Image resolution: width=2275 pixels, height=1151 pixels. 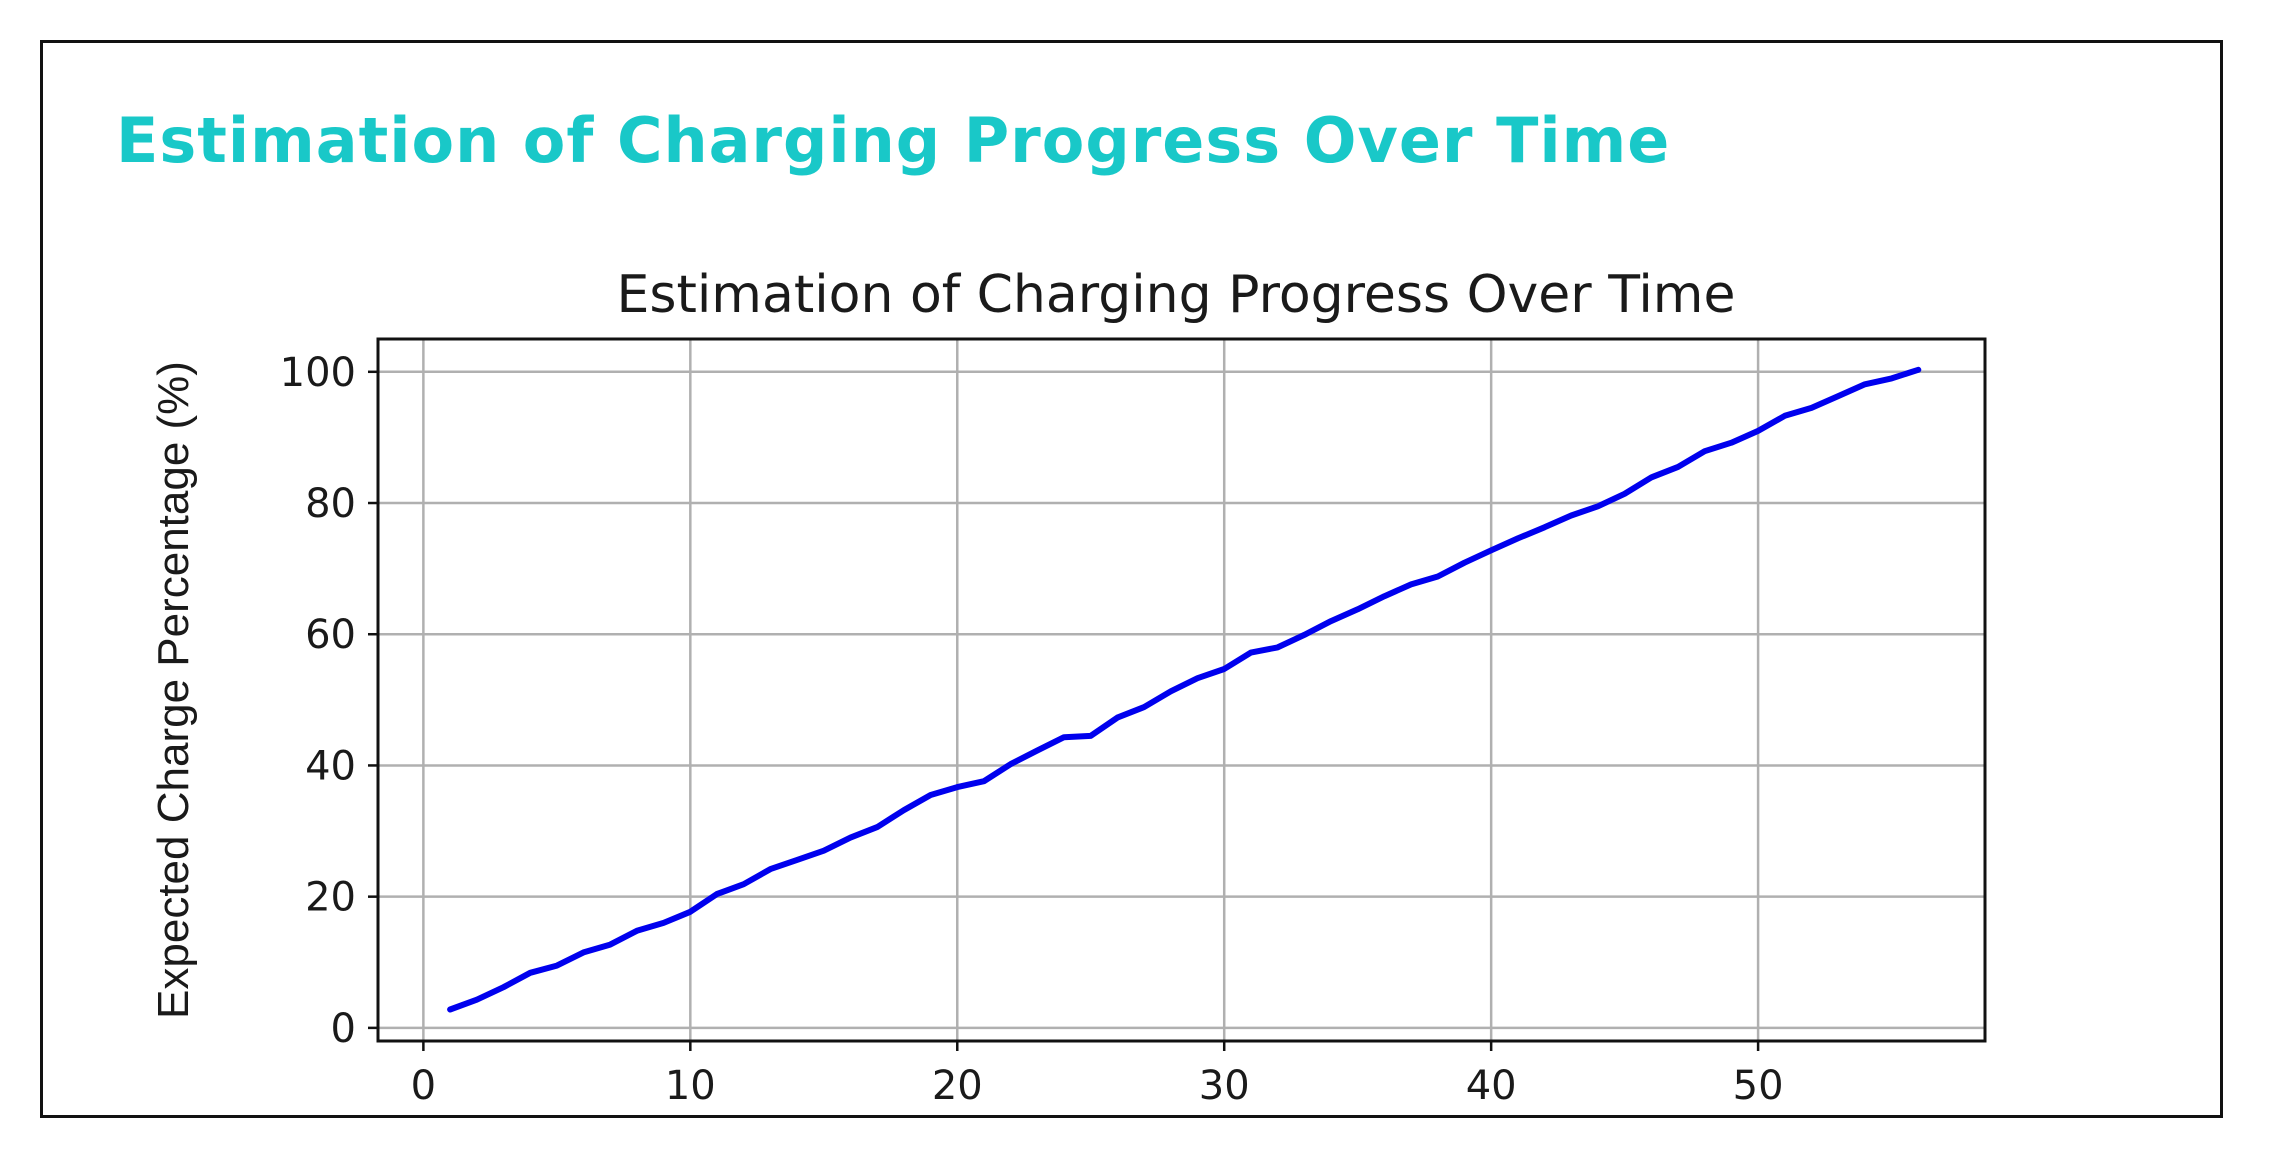 I want to click on x-tick-label: 50, so click(x=1758, y=1086).